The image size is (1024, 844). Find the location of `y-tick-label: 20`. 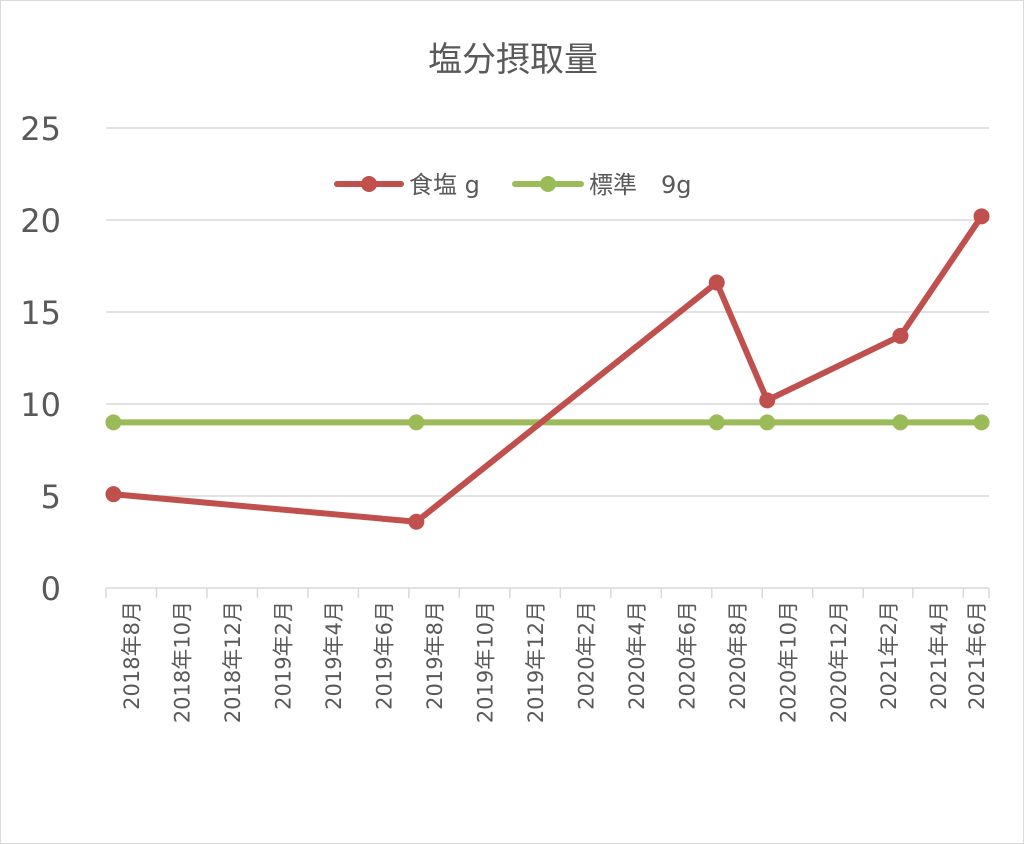

y-tick-label: 20 is located at coordinates (40, 221).